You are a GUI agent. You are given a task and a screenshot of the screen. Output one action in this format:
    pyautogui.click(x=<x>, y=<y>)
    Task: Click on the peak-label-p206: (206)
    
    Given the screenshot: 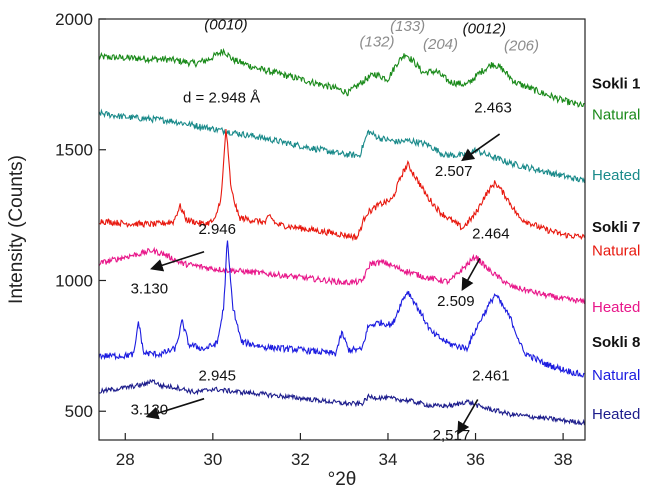 What is the action you would take?
    pyautogui.click(x=521, y=45)
    